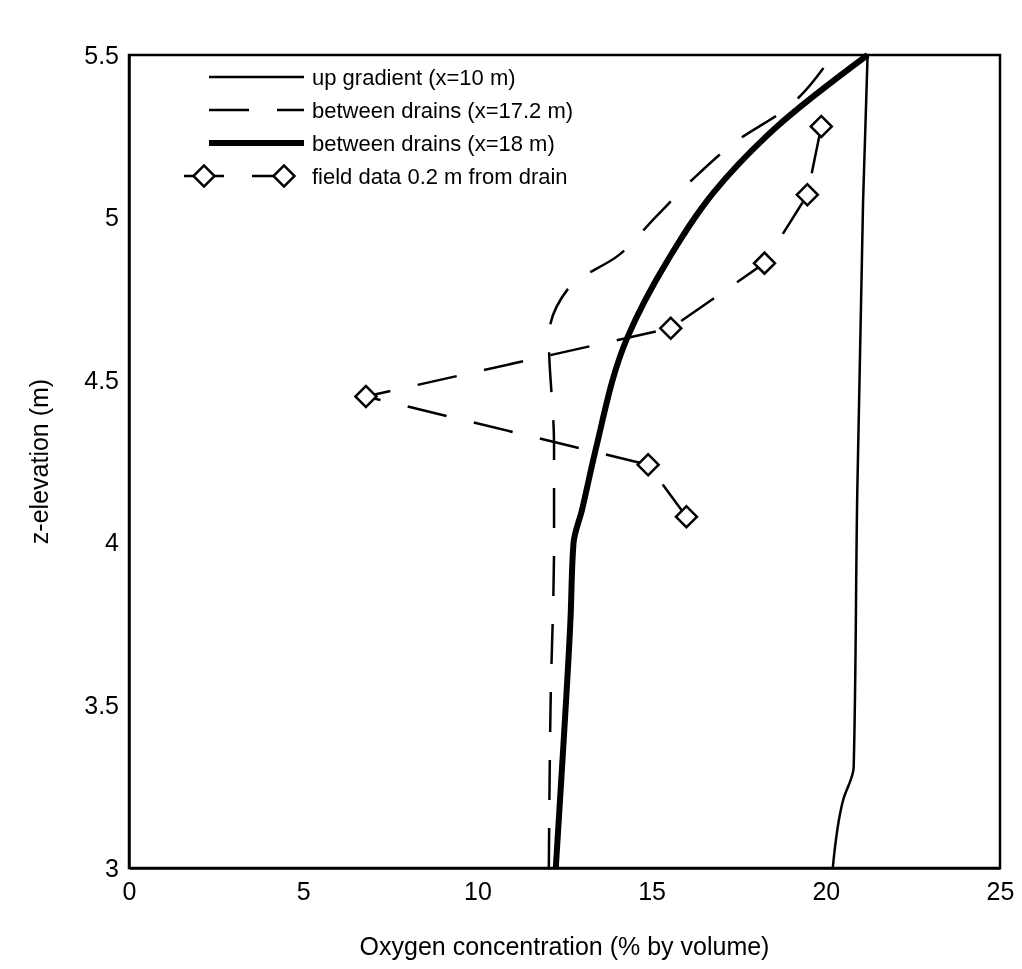 The image size is (1022, 969). Describe the element at coordinates (101, 54) in the screenshot. I see `y-tick-label: 5.5` at that location.